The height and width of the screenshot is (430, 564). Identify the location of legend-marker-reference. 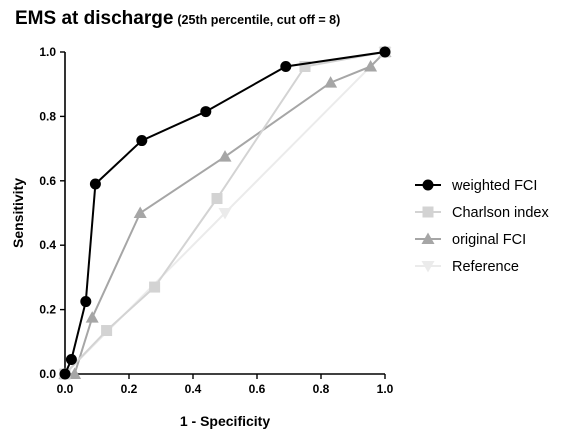
(428, 267).